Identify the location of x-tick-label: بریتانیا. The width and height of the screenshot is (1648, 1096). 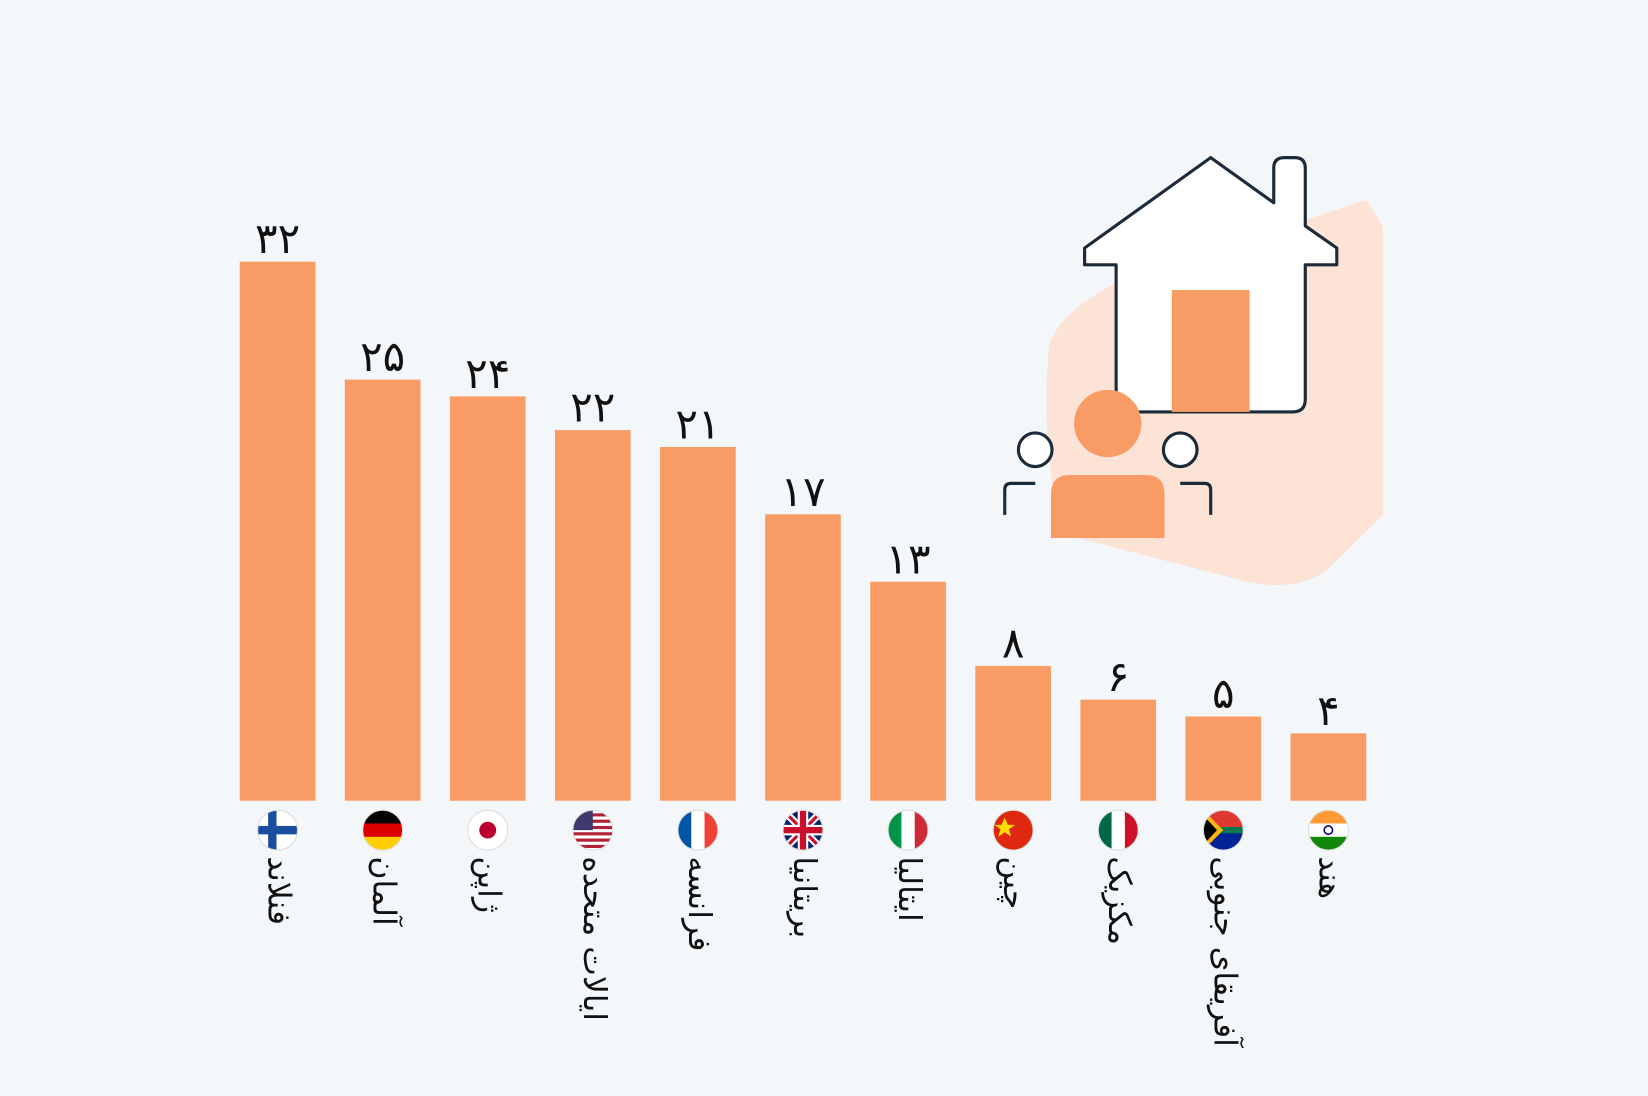
(804, 897).